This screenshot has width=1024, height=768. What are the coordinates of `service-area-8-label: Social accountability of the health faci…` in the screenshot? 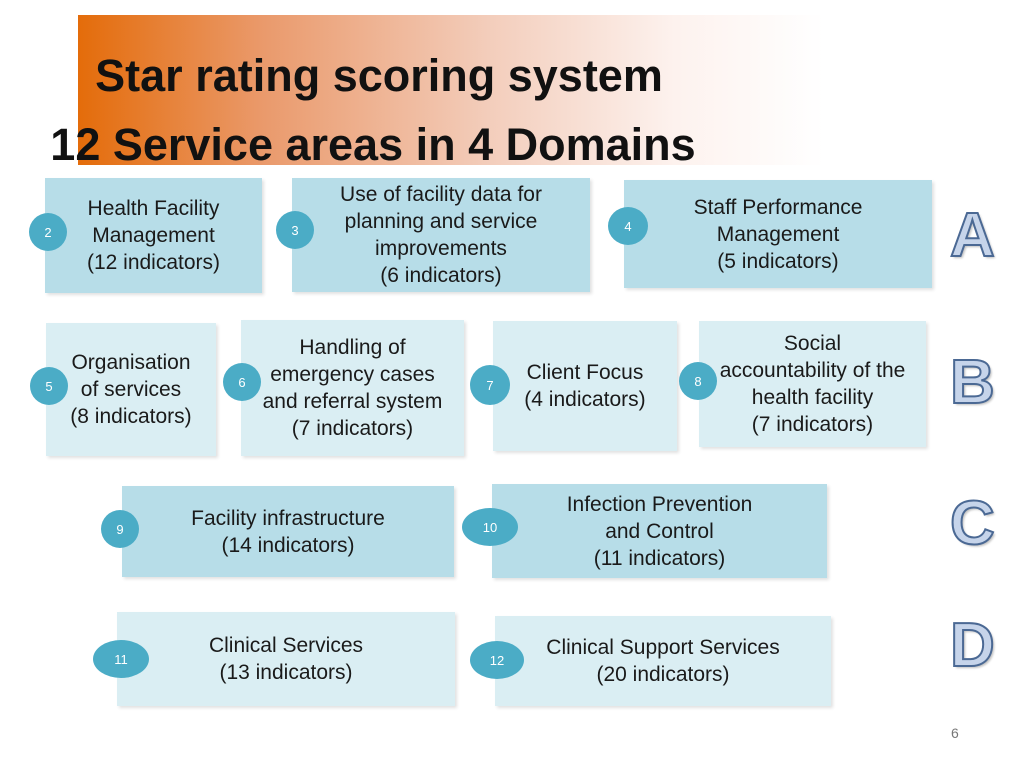 It's located at (812, 384).